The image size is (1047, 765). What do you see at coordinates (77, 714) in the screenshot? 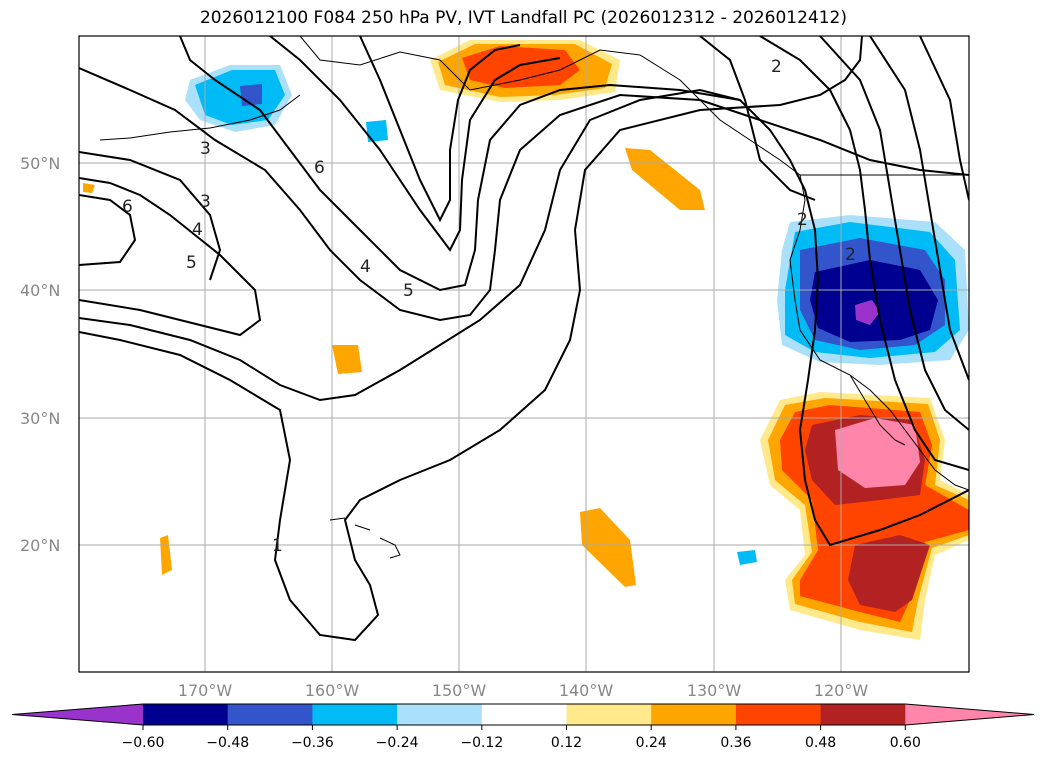
I see `colorbar-extend-min` at bounding box center [77, 714].